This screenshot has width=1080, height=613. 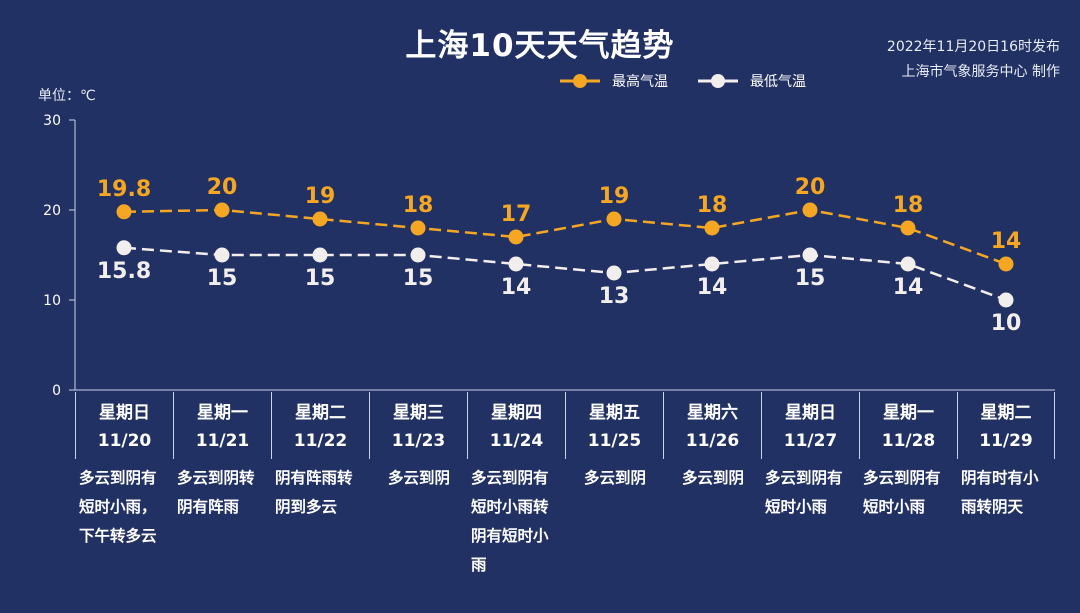 What do you see at coordinates (540, 46) in the screenshot?
I see `page-title: 上海10天天气趋势` at bounding box center [540, 46].